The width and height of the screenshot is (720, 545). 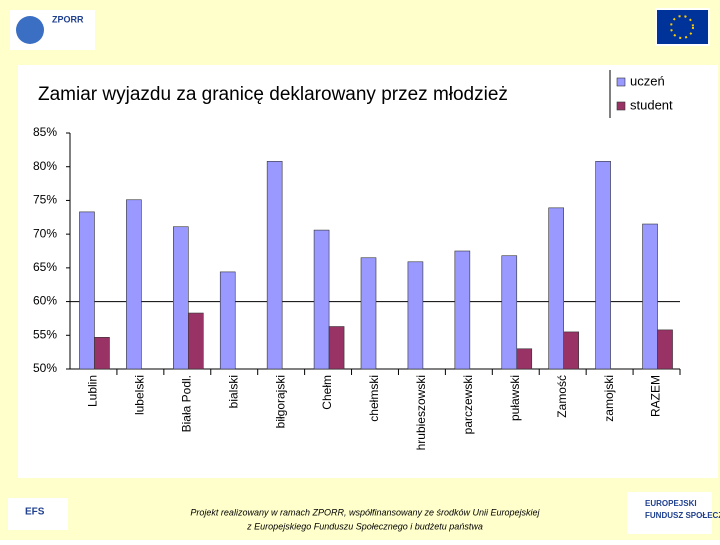 I want to click on x-tick-label: biłgorajski, so click(x=280, y=401).